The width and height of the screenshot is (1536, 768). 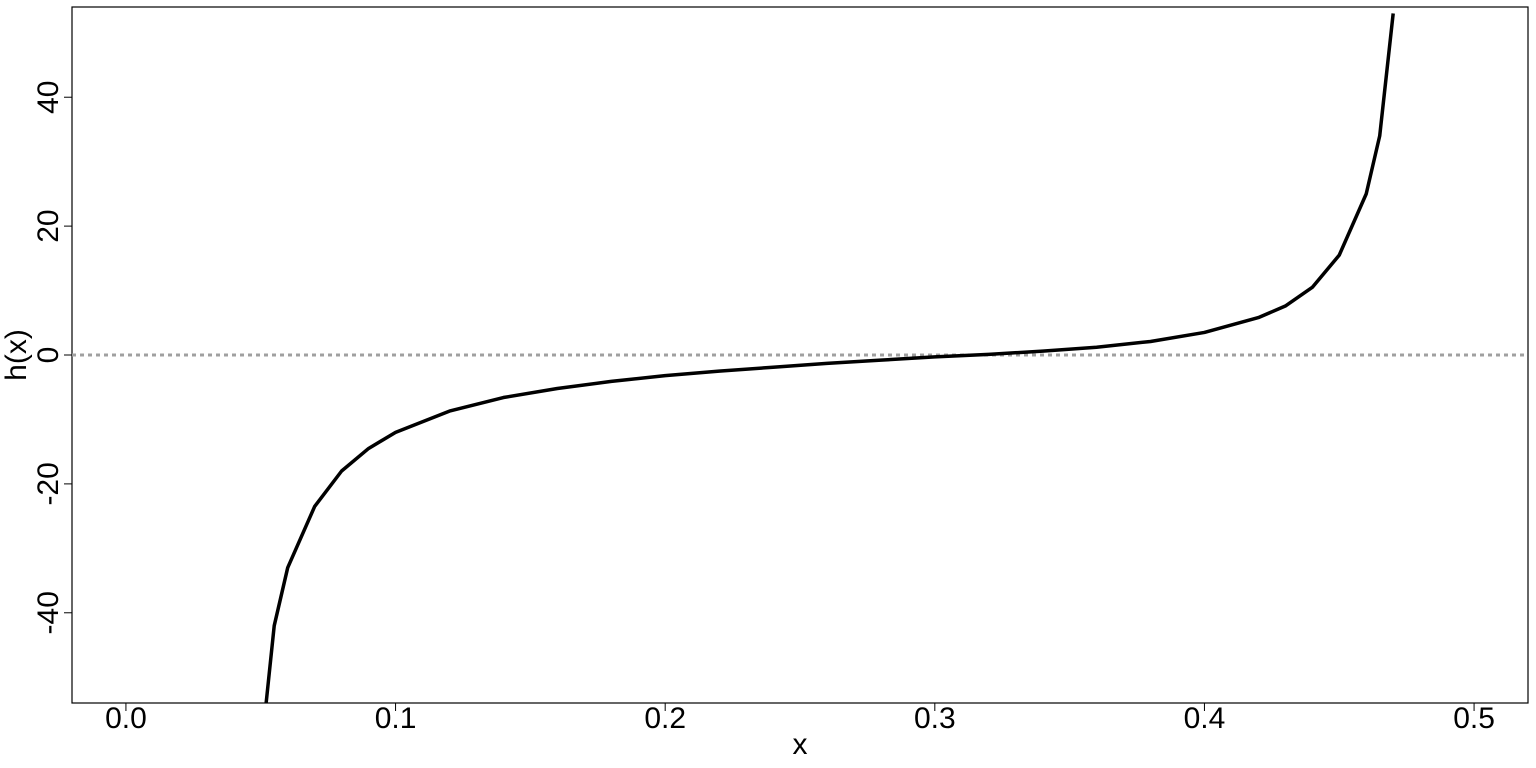 I want to click on x-axis-label: x, so click(x=800, y=744).